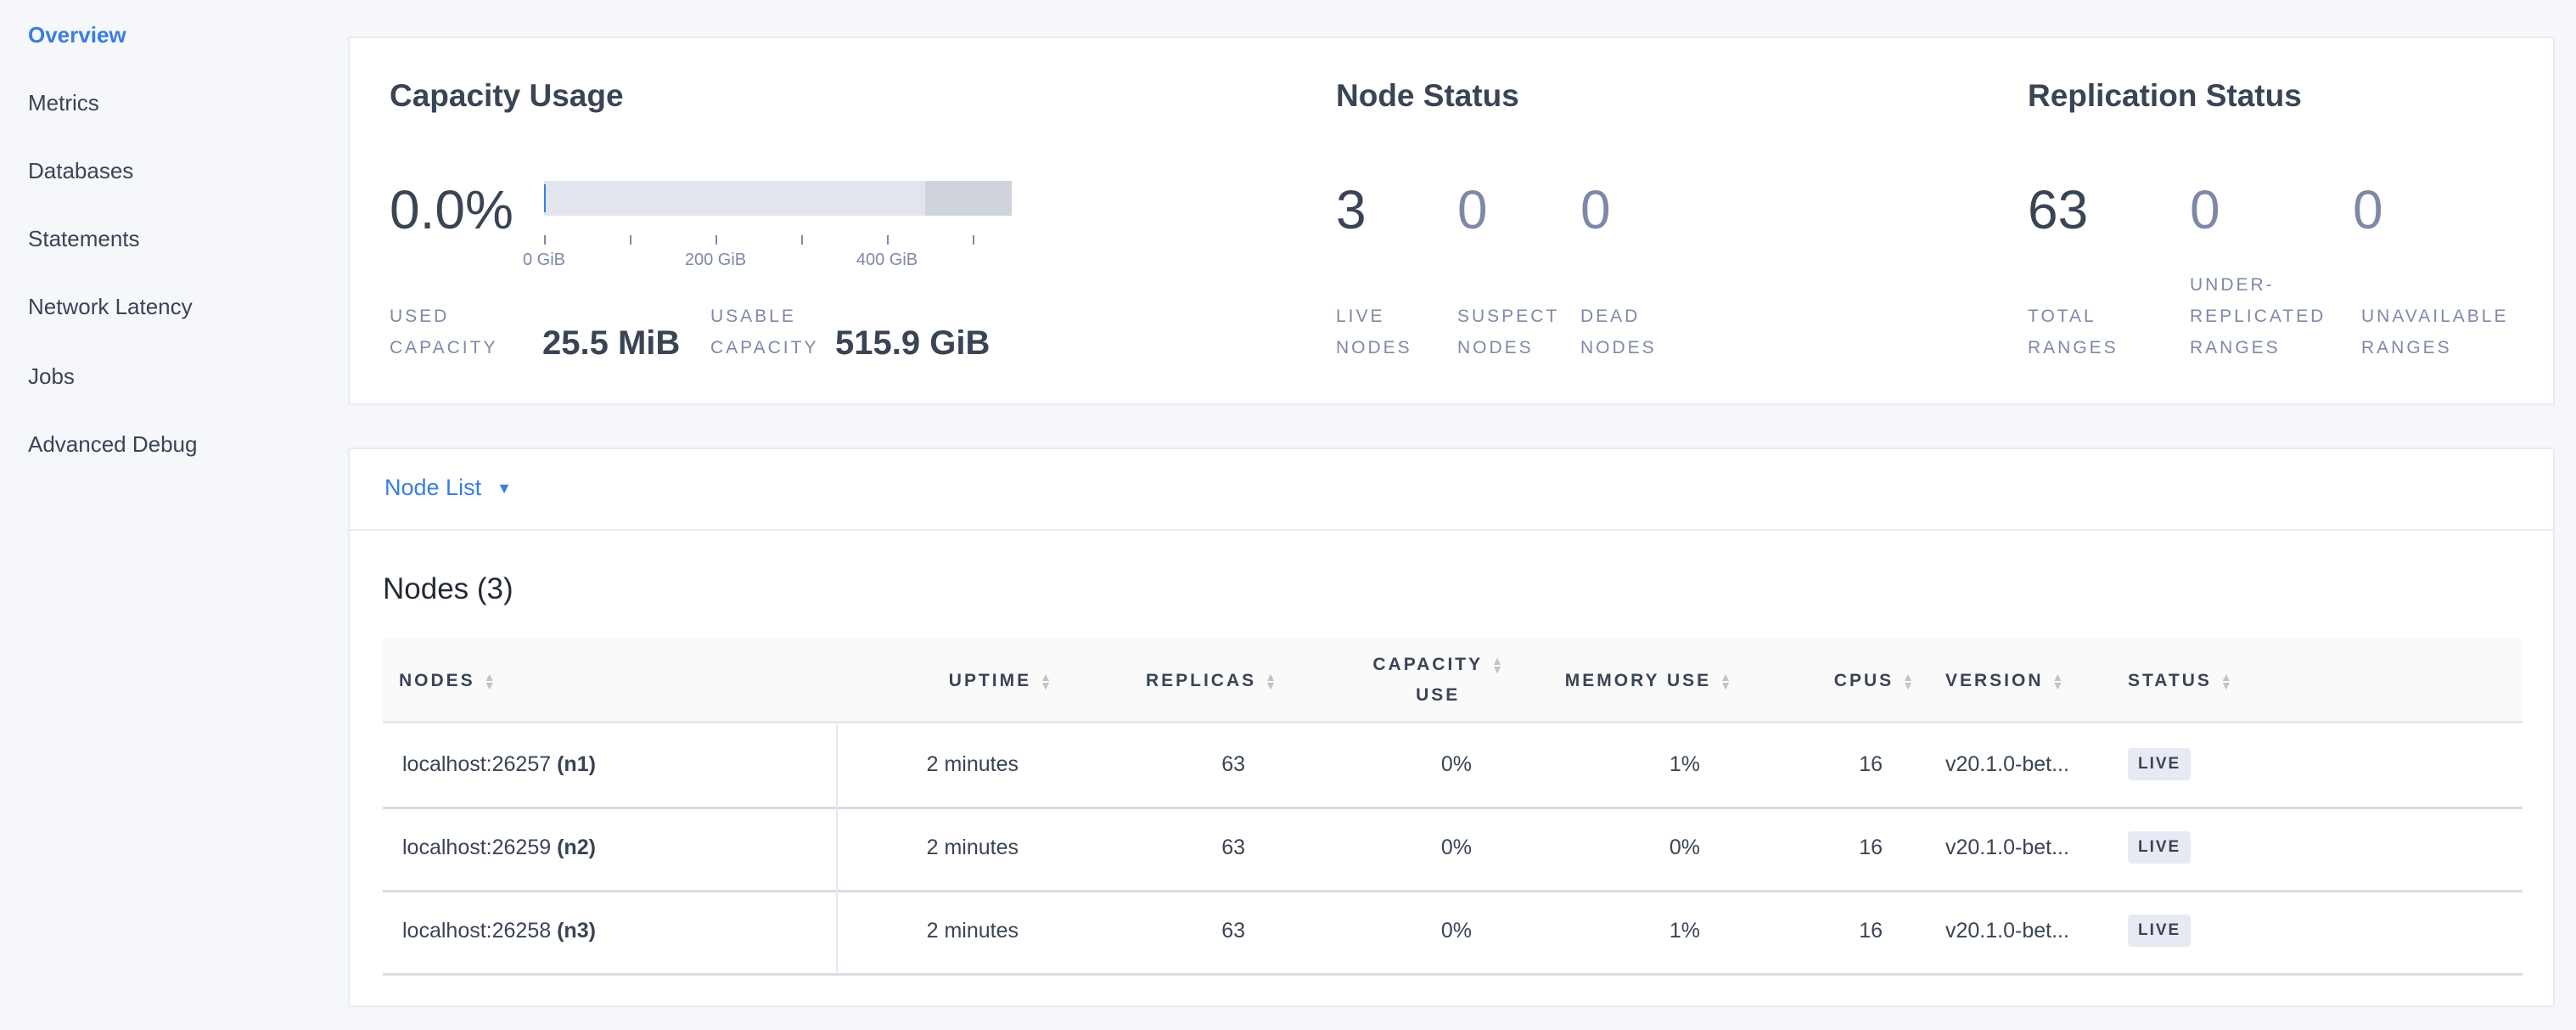  I want to click on header-text: VERSION, so click(1995, 680).